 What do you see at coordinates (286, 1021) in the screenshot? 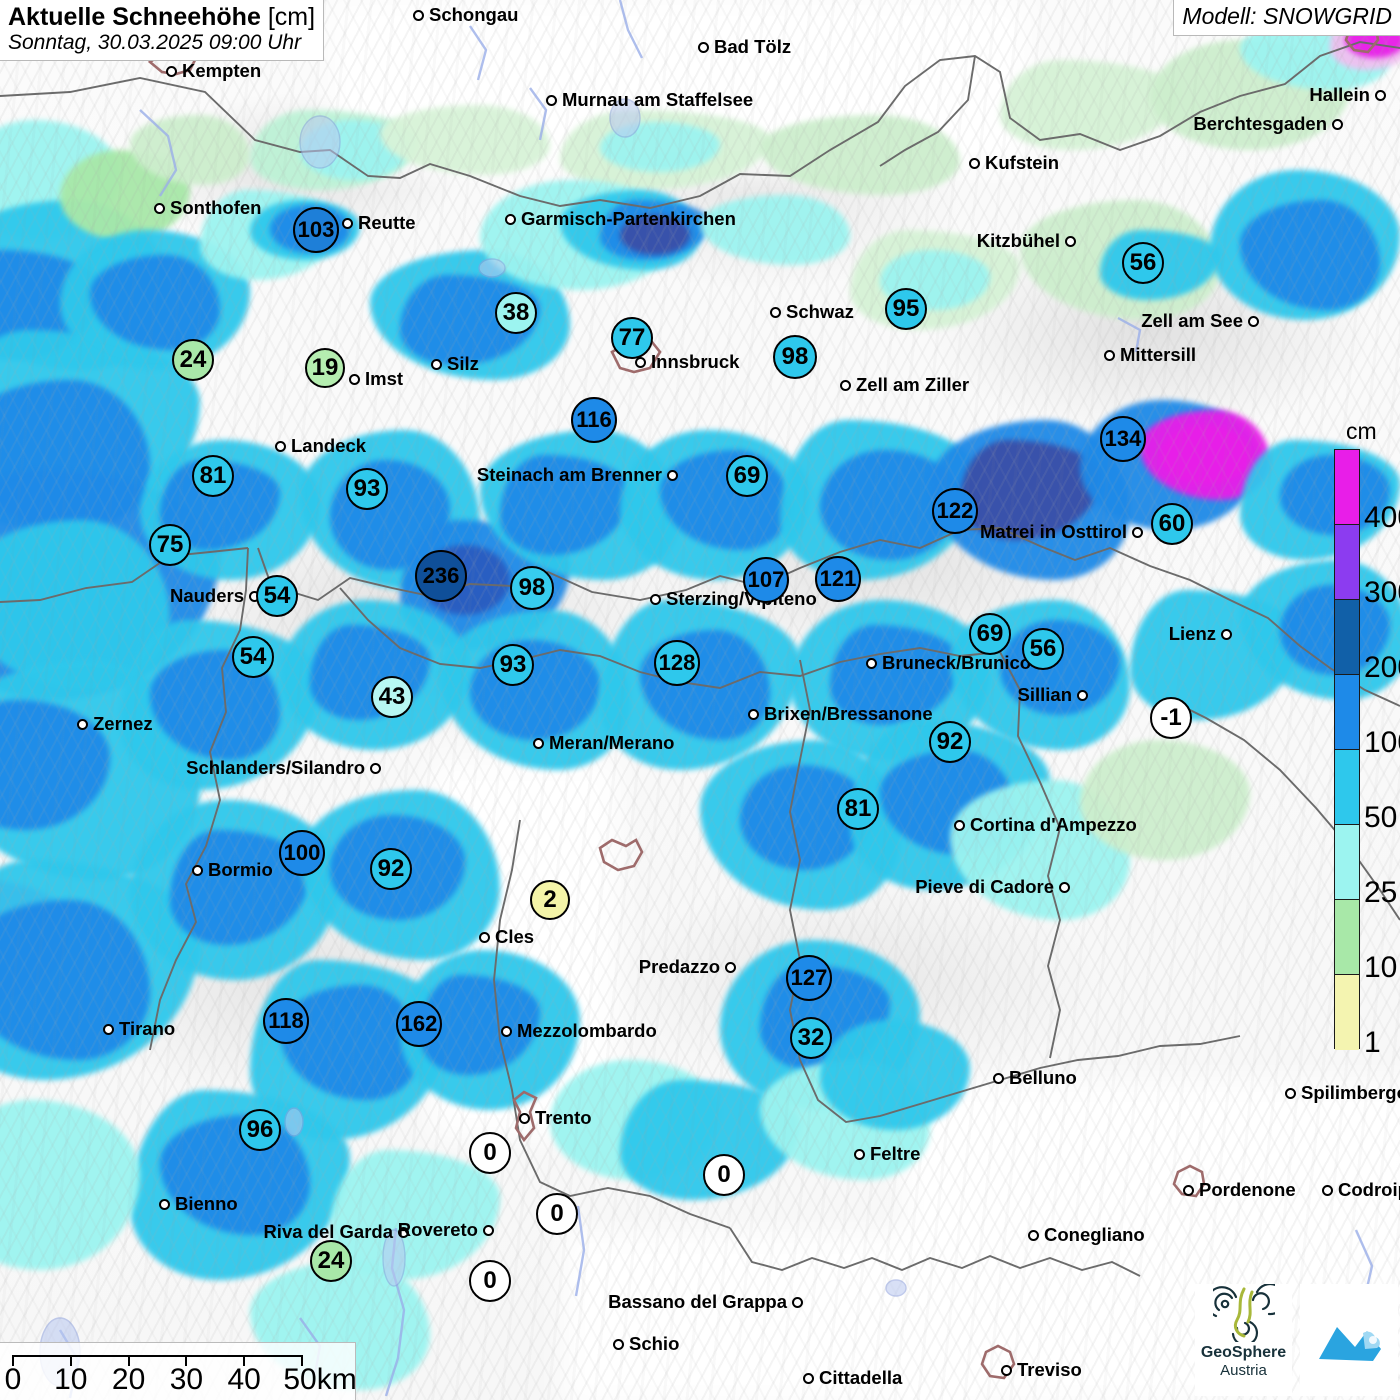
I see `station-value-marker: 118` at bounding box center [286, 1021].